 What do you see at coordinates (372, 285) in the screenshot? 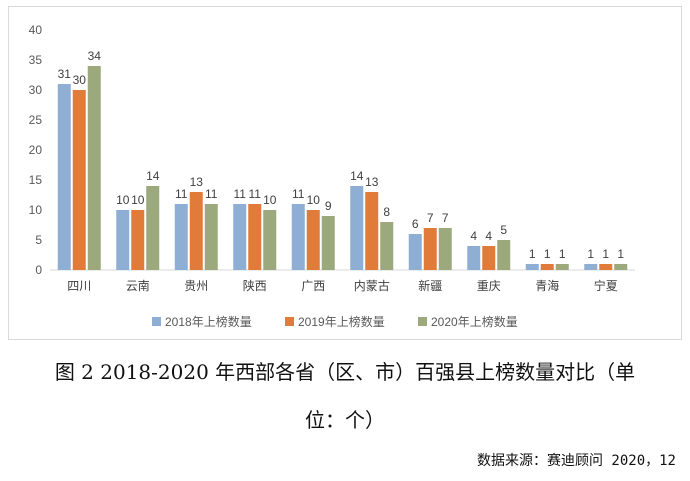
I see `x-tick-label: 内蒙古` at bounding box center [372, 285].